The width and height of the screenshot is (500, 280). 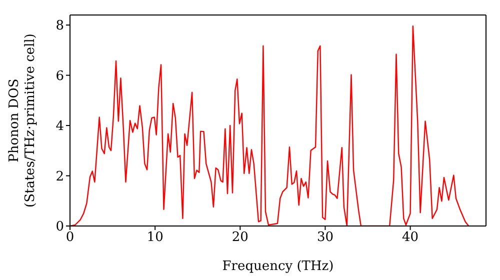 I want to click on y-tick-label: 8, so click(x=60, y=26).